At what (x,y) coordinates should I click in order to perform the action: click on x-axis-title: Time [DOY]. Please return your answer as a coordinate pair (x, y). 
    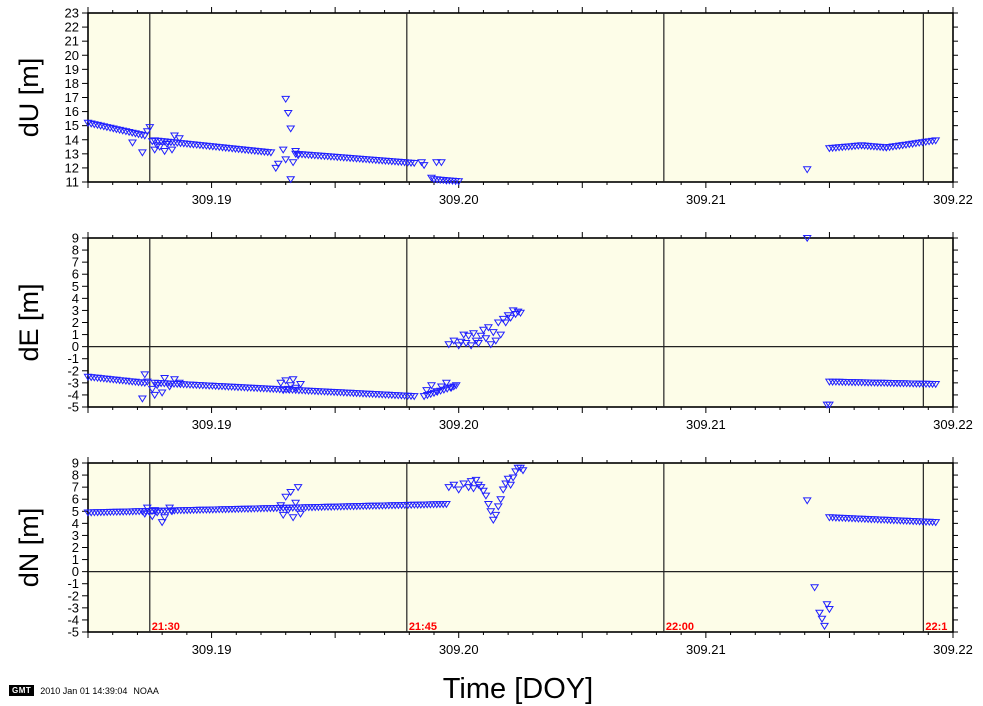
    Looking at the image, I should click on (518, 689).